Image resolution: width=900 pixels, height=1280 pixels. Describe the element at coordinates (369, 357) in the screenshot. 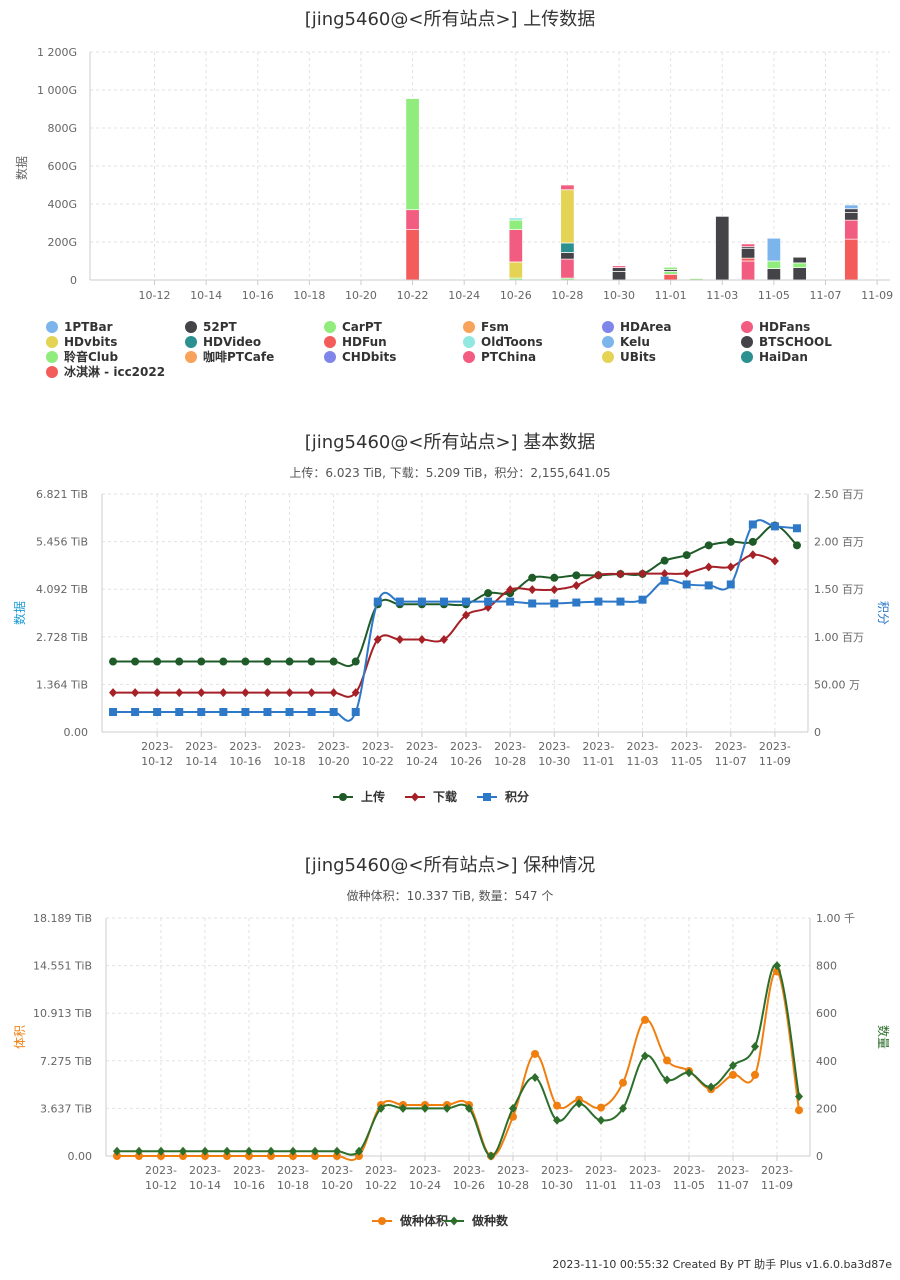

I see `legend-label: CHDbits` at that location.